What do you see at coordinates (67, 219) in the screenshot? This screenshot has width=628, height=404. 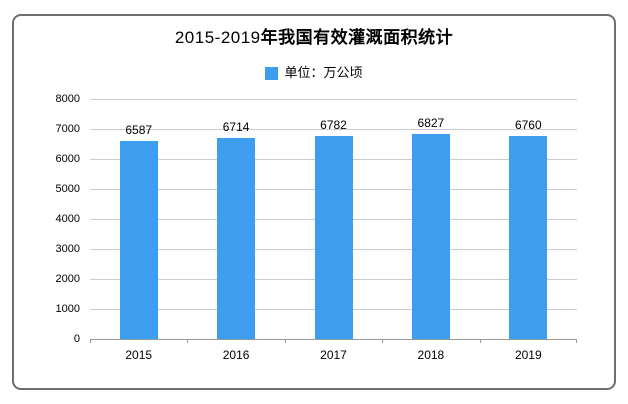 I see `y-tick-label: 4000` at bounding box center [67, 219].